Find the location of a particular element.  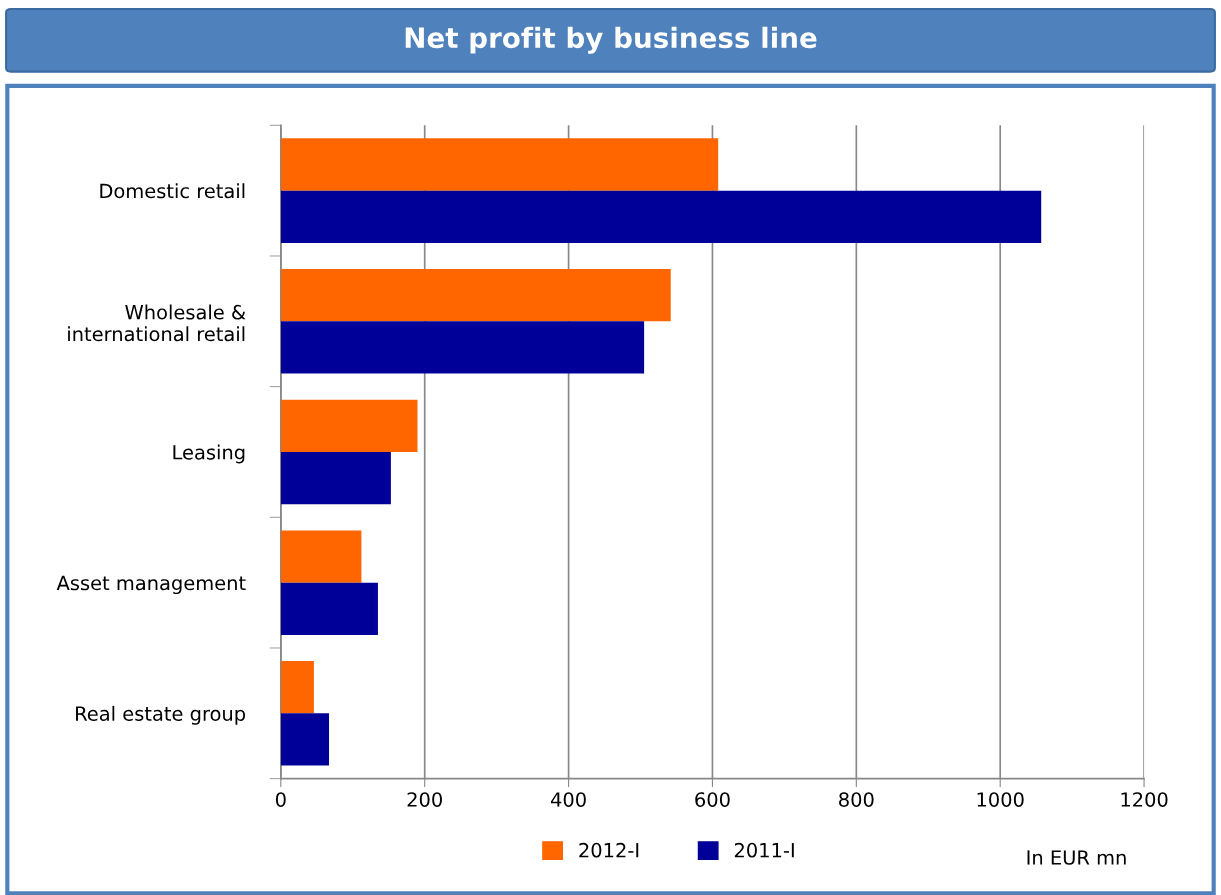

y-tick-label: Real estate group is located at coordinates (161, 715).